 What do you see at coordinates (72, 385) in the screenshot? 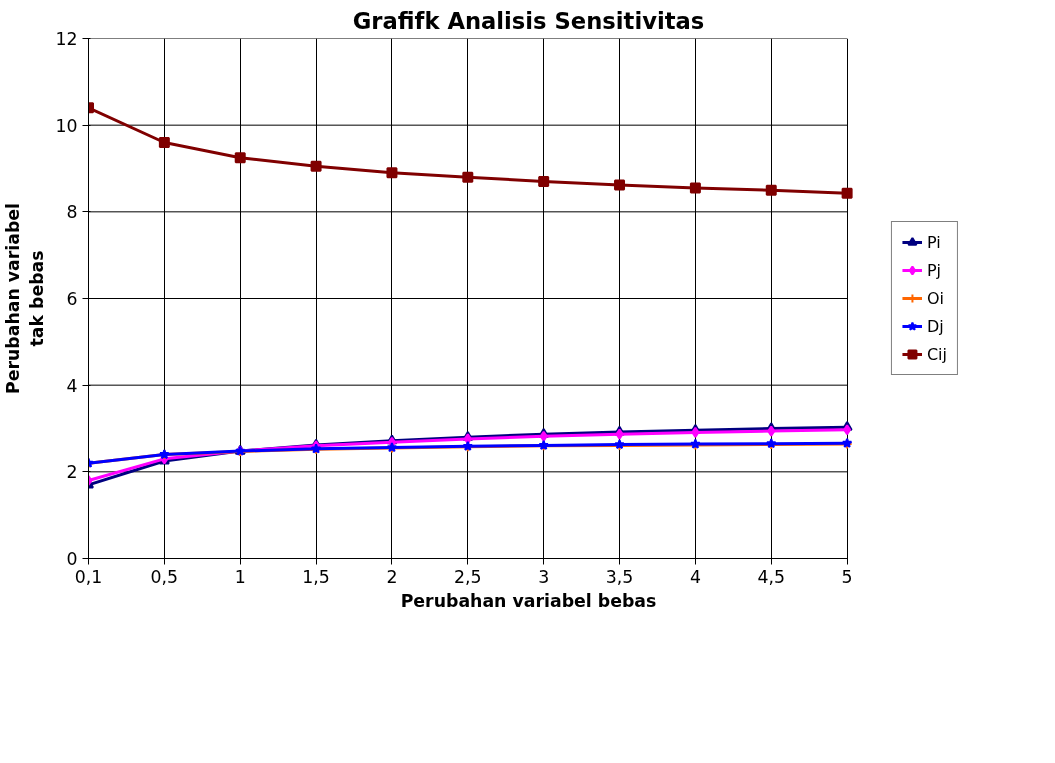
I see `y-tick-label: 4` at bounding box center [72, 385].